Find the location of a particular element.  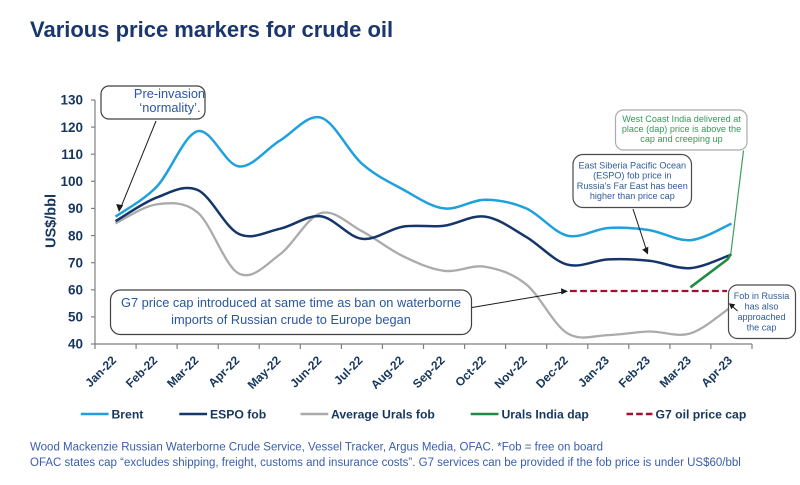

svg-text:Various price markers for crud: Various price markers for crude oil is located at coordinates (211, 29).